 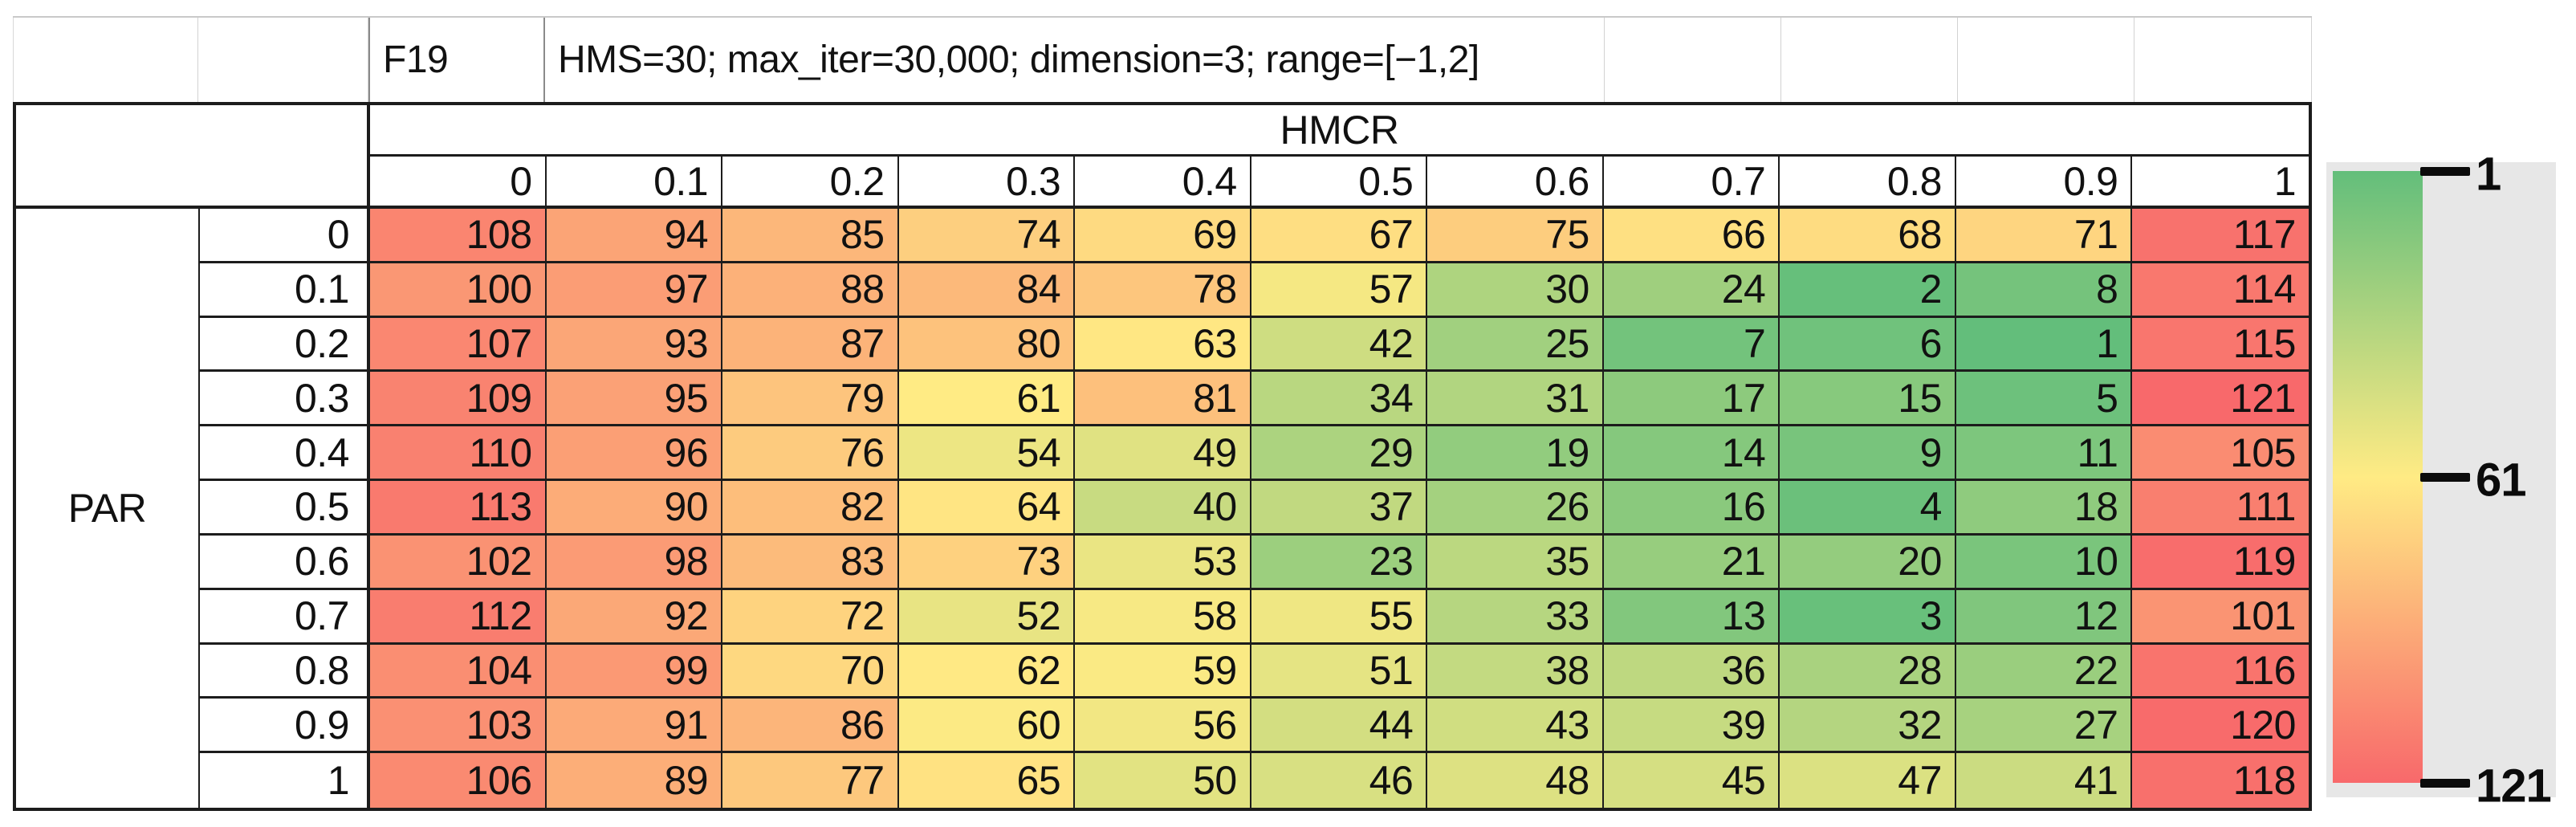 I want to click on heat-cell: 47, so click(x=1868, y=780).